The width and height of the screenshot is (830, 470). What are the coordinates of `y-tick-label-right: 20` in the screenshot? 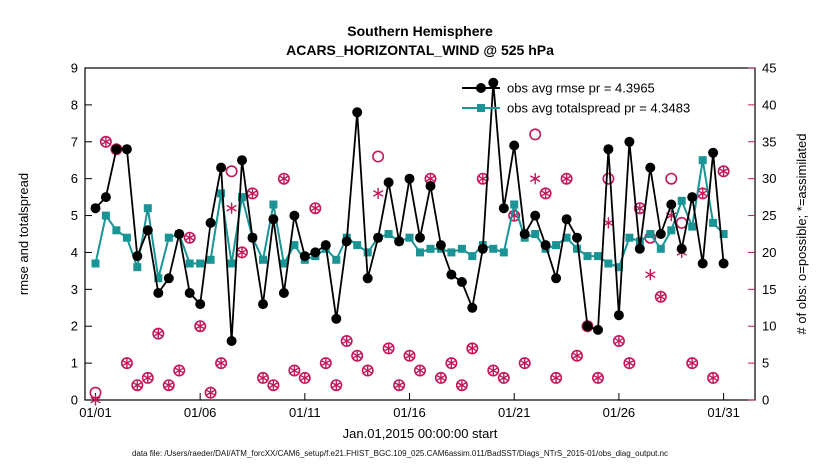 It's located at (769, 252).